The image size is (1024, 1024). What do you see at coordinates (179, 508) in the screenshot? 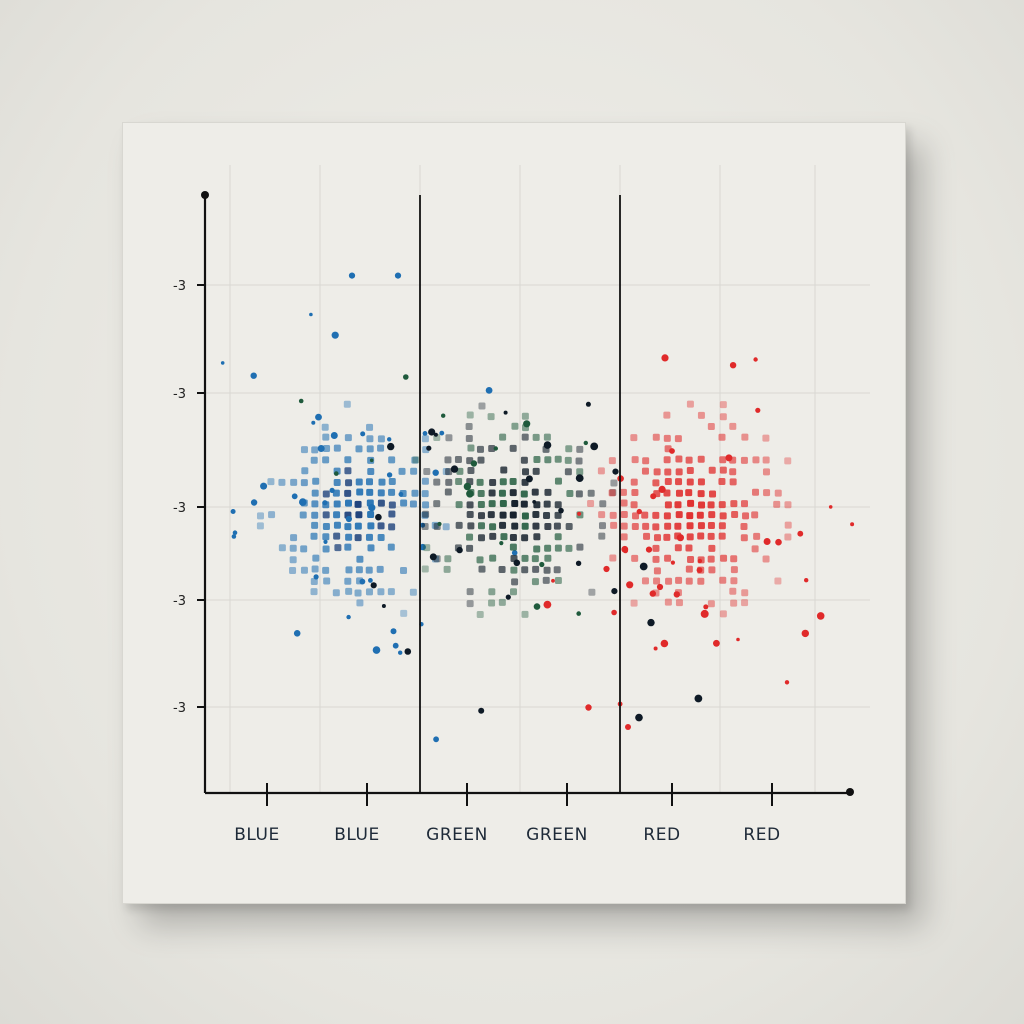
I see `y-tick-label: -3` at bounding box center [179, 508].